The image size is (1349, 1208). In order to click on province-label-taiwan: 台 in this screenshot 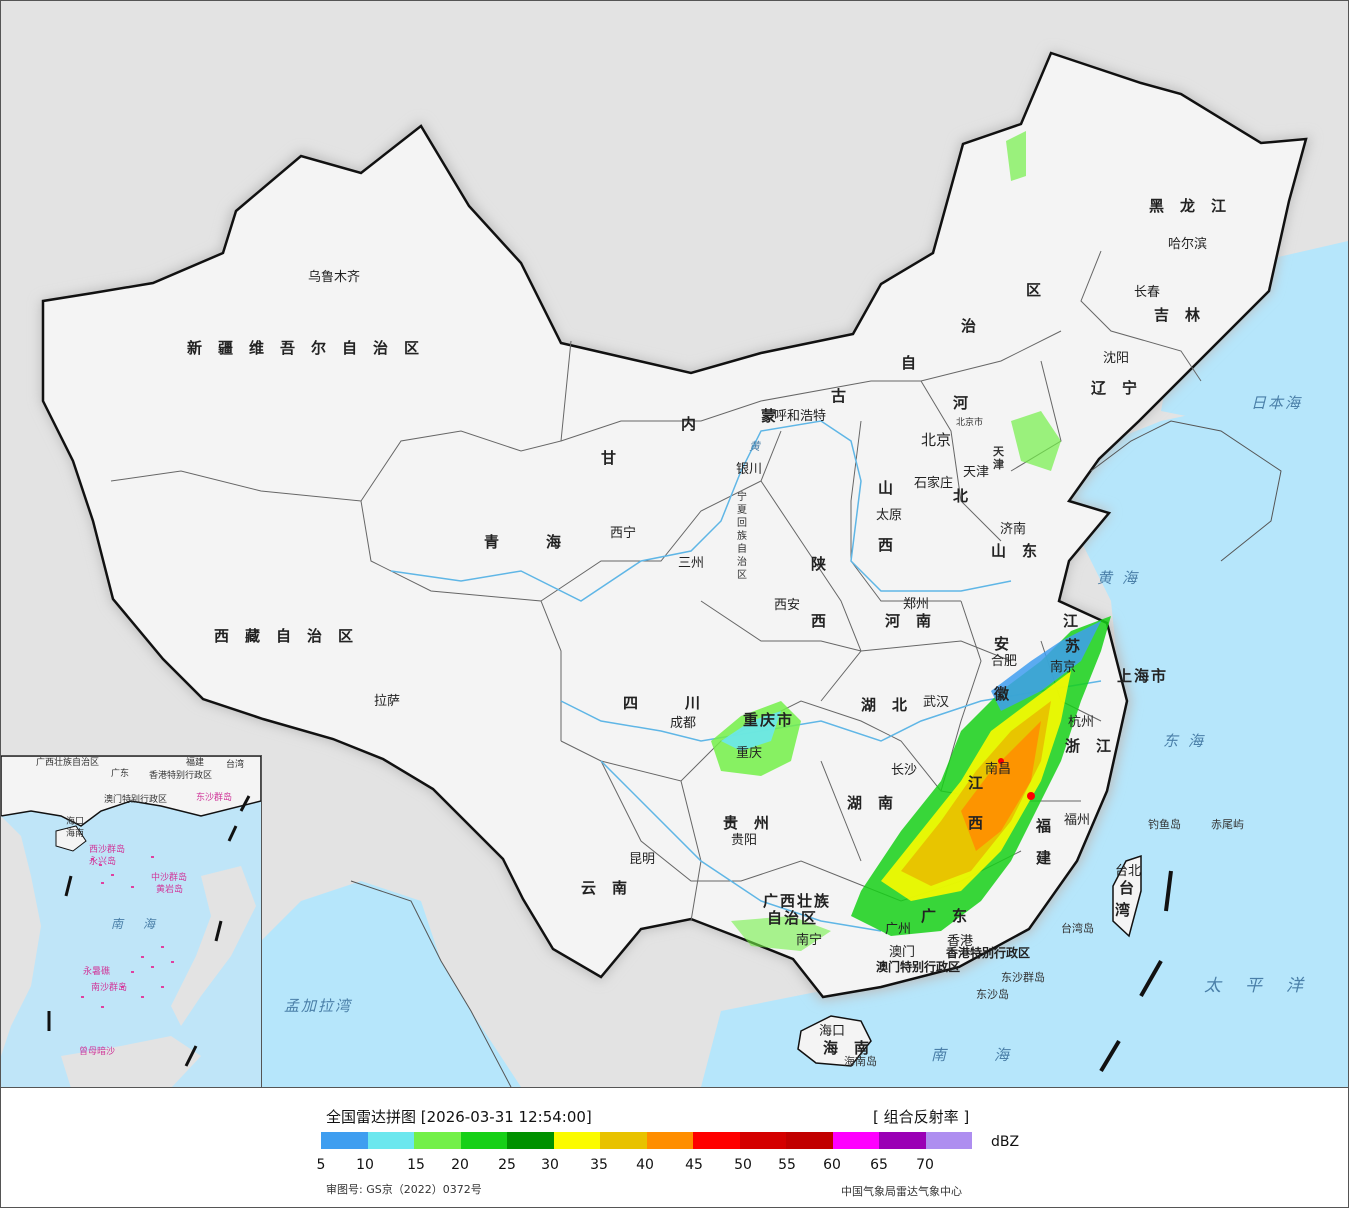, I will do `click(1135, 888)`.